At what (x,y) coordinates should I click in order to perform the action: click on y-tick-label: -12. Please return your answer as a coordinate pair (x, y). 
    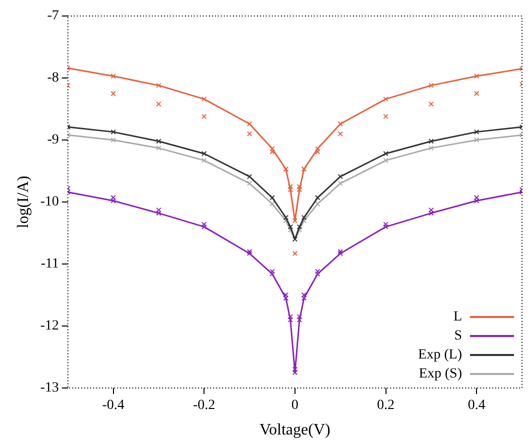
    Looking at the image, I should click on (49, 326).